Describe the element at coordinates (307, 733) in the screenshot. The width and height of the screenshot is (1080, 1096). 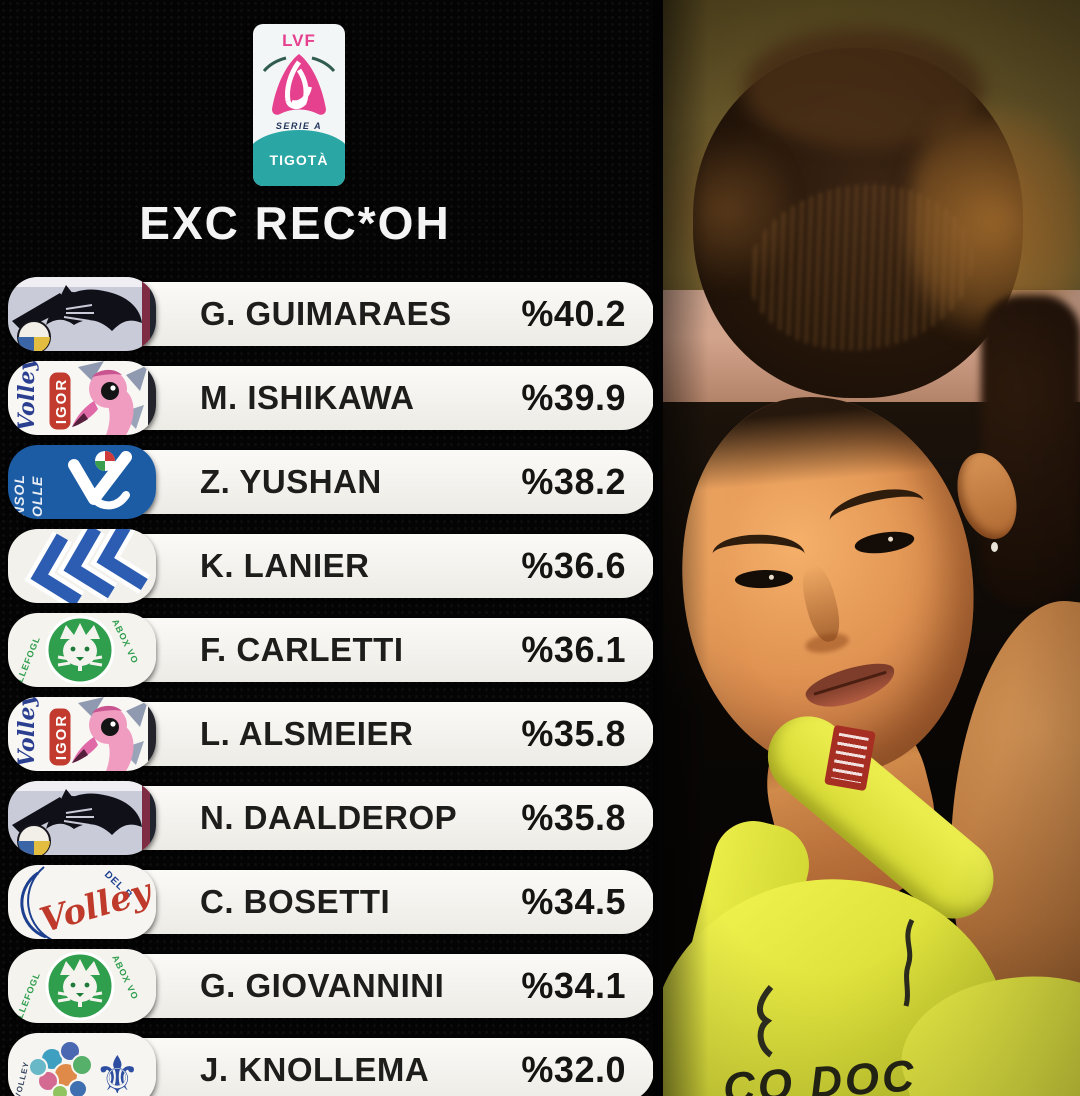
I see `player-name: L. ALSMEIER` at that location.